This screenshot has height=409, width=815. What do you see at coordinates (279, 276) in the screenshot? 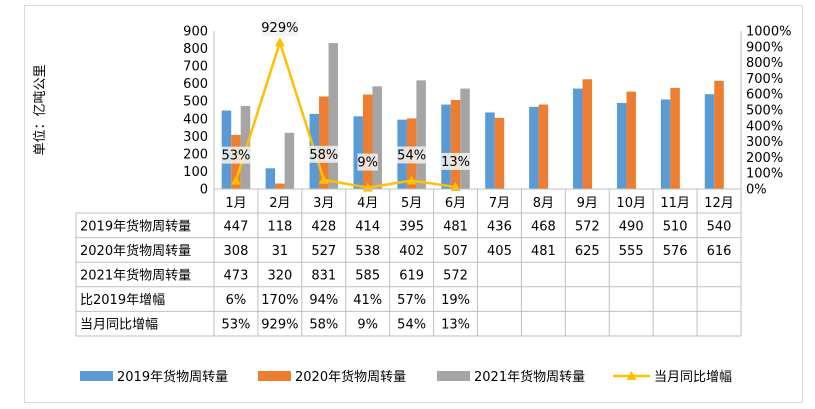
I see `table-cell: 320` at bounding box center [279, 276].